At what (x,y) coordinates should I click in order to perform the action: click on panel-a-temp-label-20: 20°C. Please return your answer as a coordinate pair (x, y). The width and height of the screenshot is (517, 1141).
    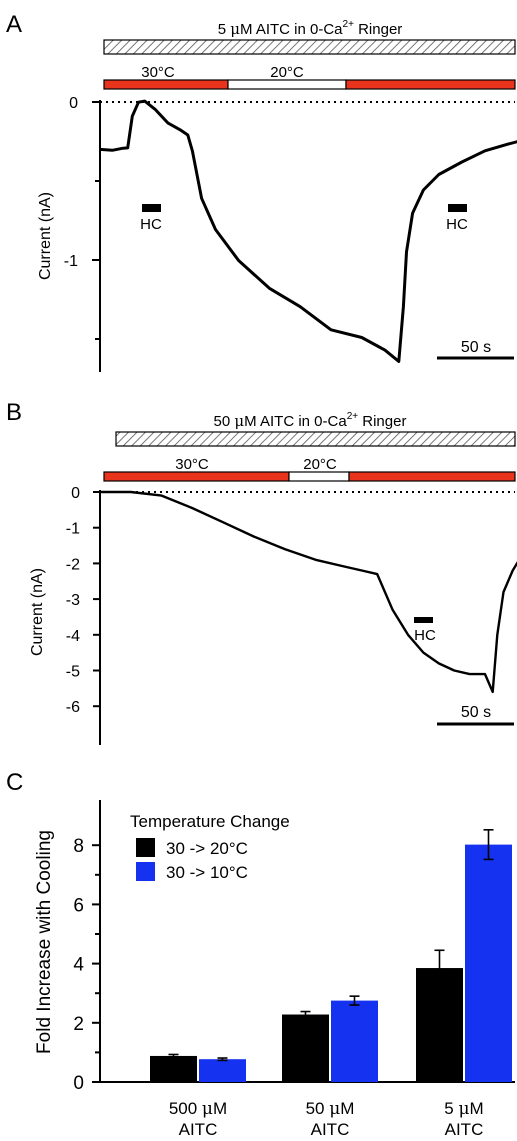
    Looking at the image, I should click on (287, 72).